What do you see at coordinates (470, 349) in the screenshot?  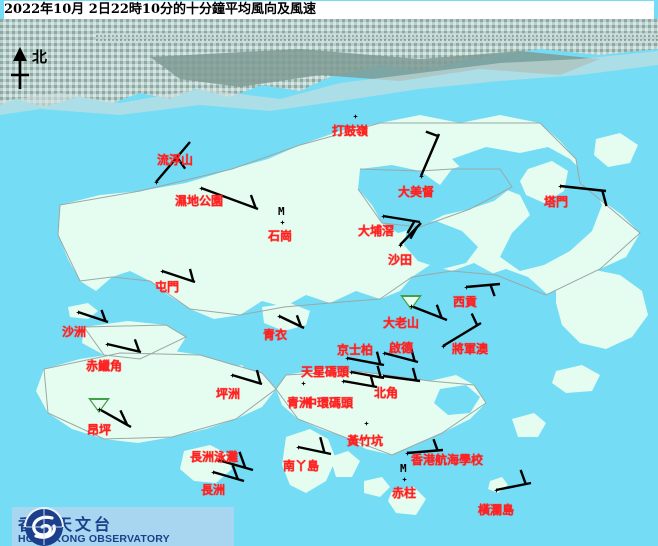 I see `station-label: 將軍澳` at bounding box center [470, 349].